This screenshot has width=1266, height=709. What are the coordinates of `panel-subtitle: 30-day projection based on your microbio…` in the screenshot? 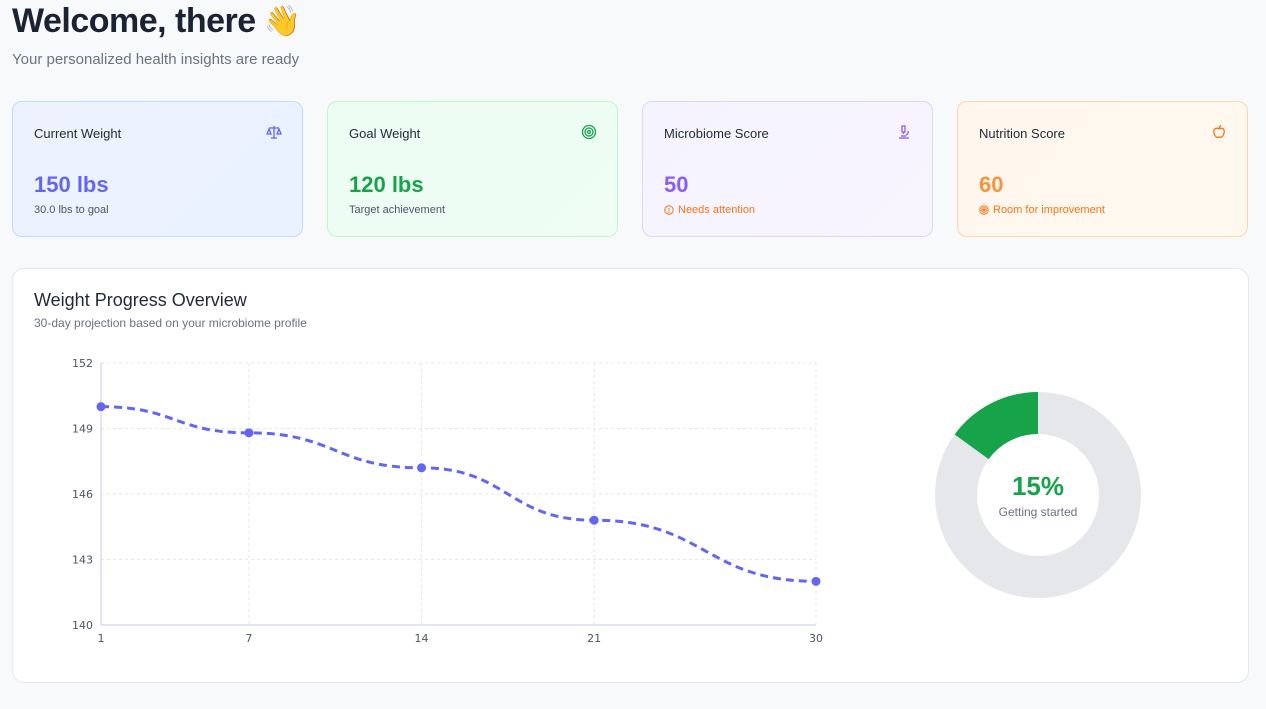 It's located at (170, 323).